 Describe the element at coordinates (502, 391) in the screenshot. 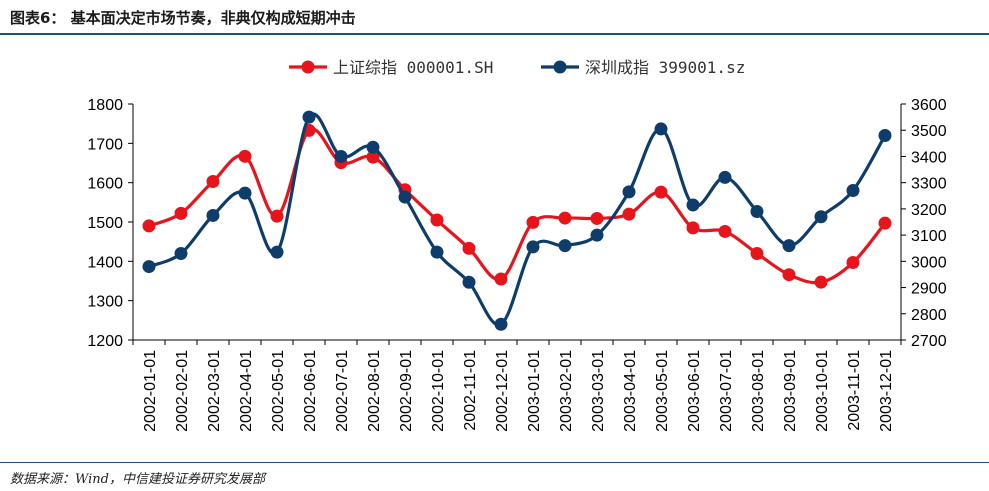

I see `x-tick-label: 2002-12-01` at that location.